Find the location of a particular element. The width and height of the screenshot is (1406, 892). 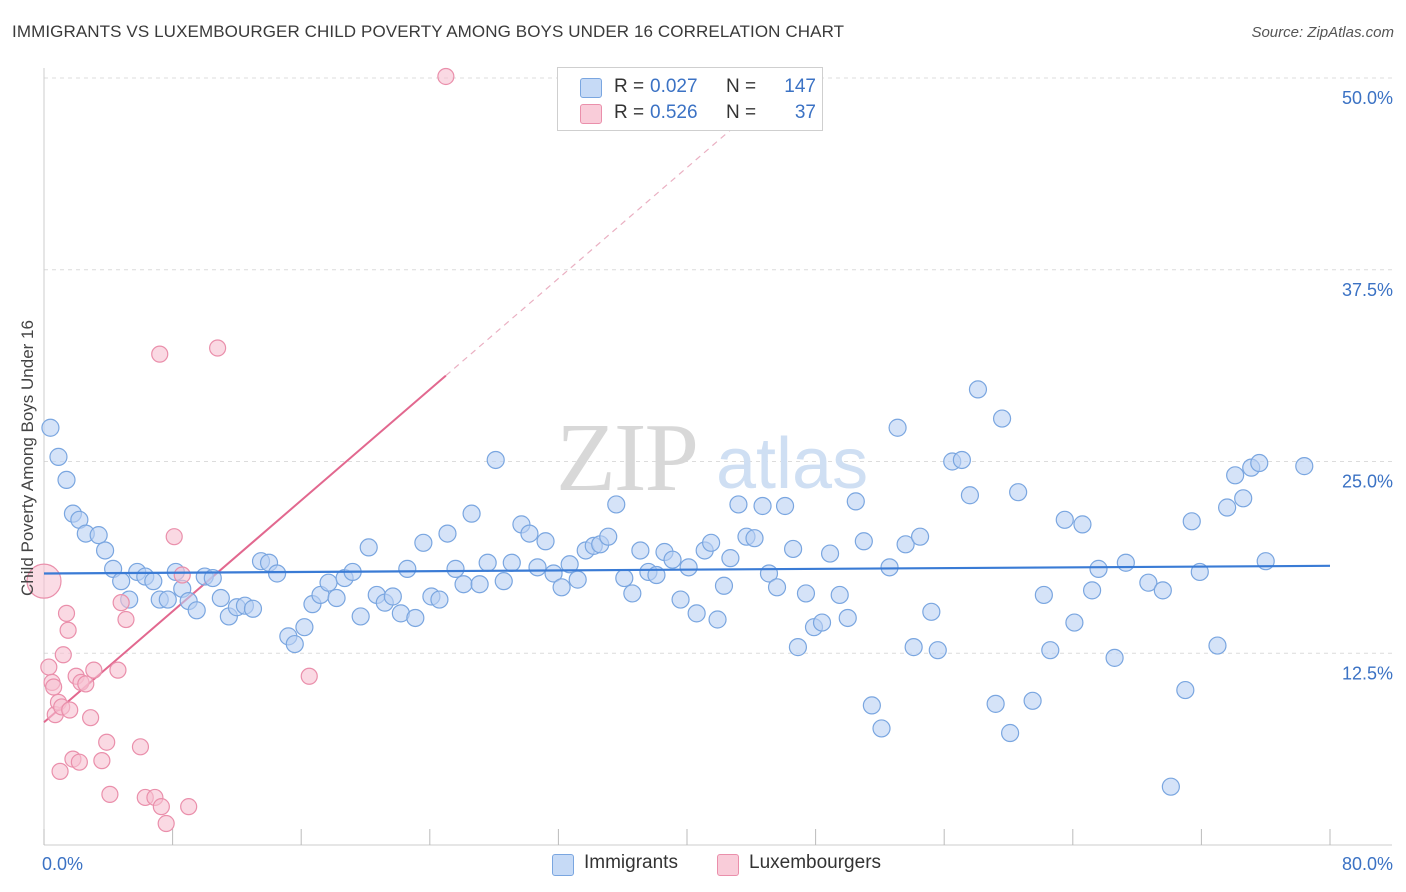

legend-r-label: R = is located at coordinates (629, 86).